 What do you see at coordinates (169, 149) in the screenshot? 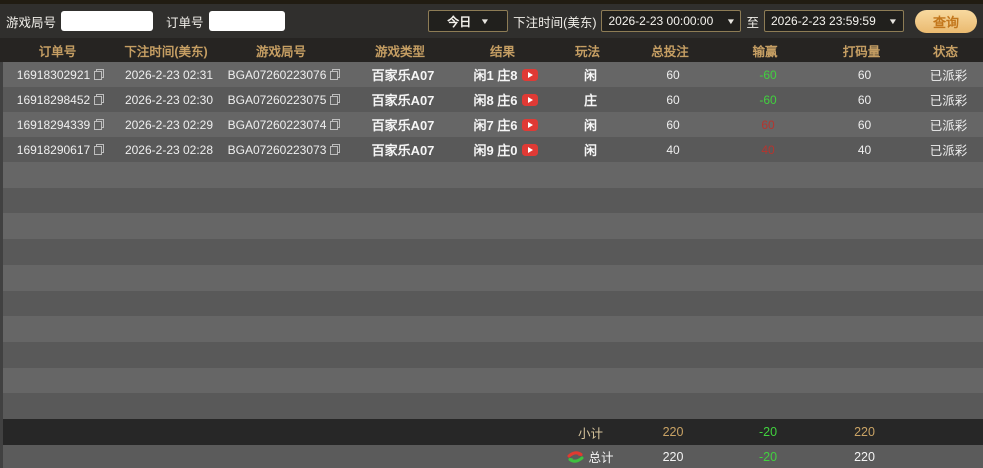
I see `bet-time-cell: 2026-2-23 02:28` at bounding box center [169, 149].